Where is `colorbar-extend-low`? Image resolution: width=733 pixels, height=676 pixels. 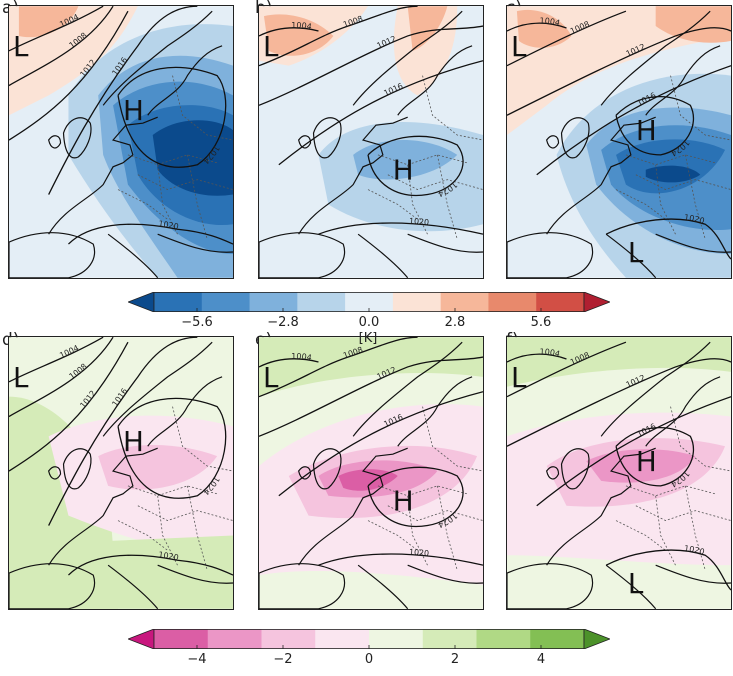 colorbar-extend-low is located at coordinates (141, 639).